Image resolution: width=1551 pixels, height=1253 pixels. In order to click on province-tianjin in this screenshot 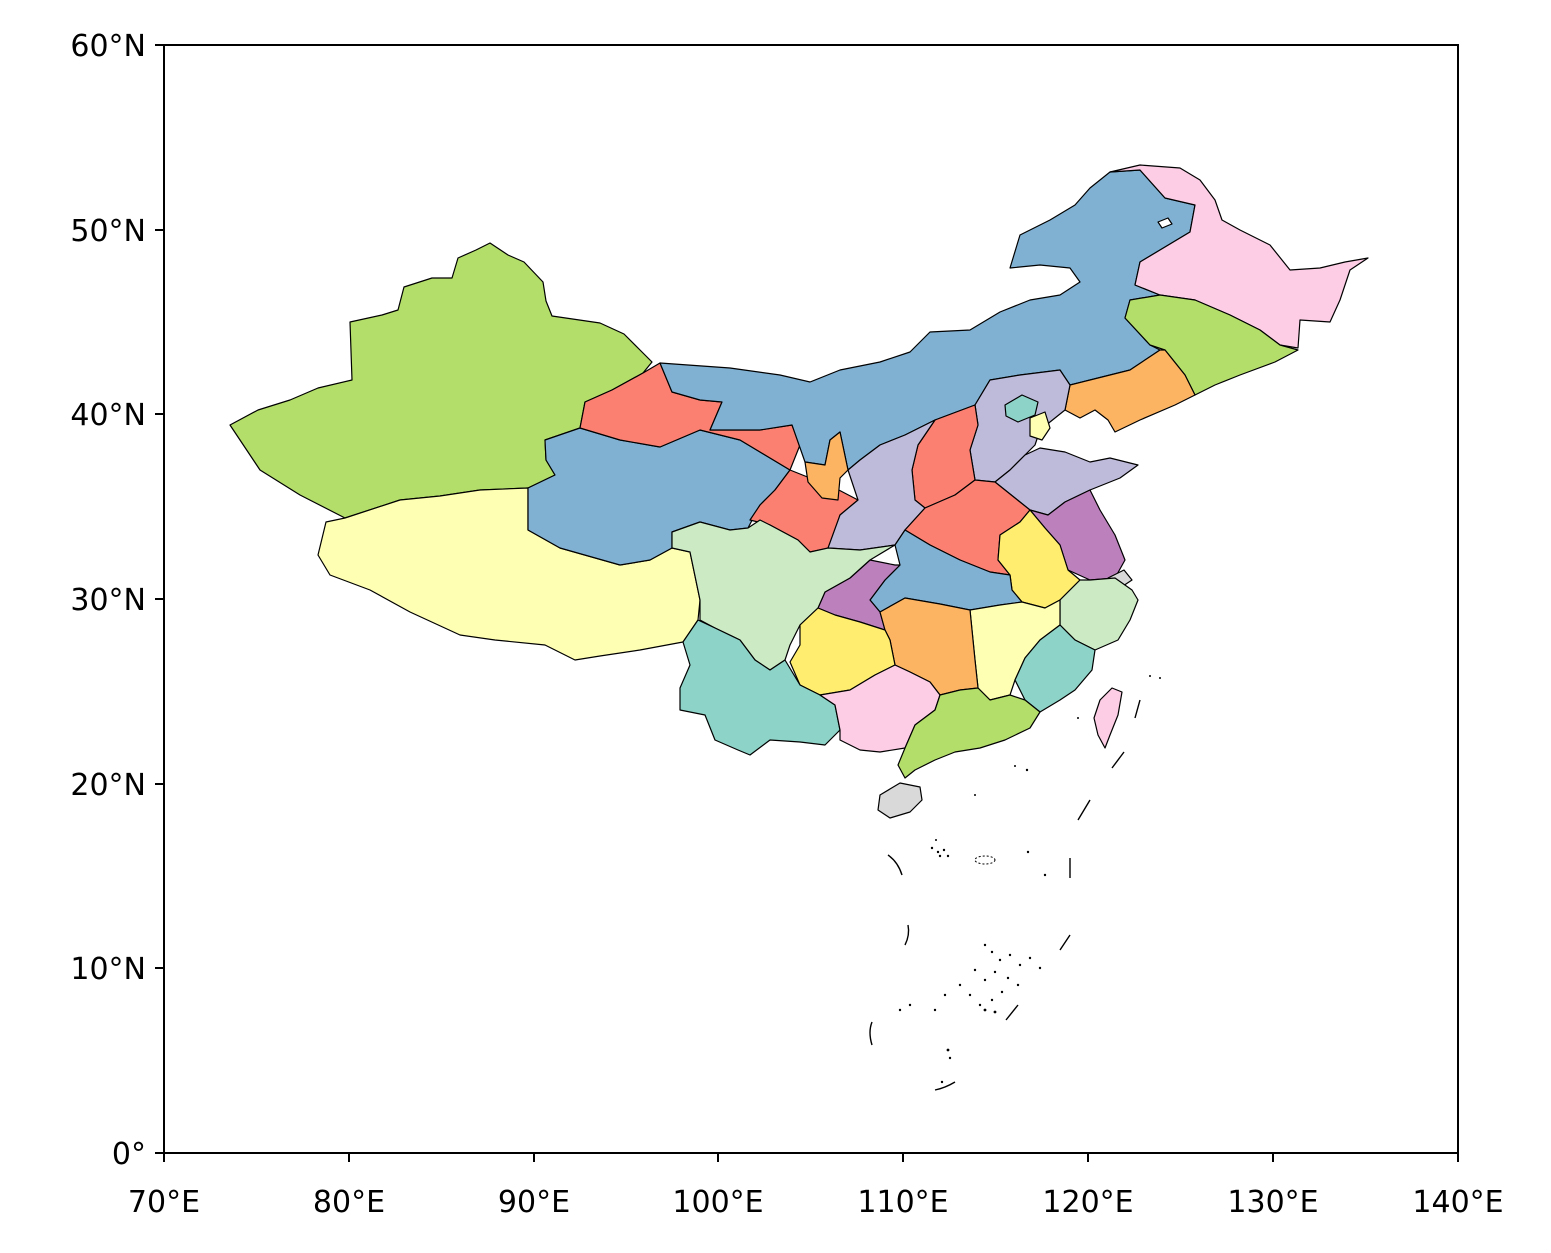, I will do `click(1040, 426)`.